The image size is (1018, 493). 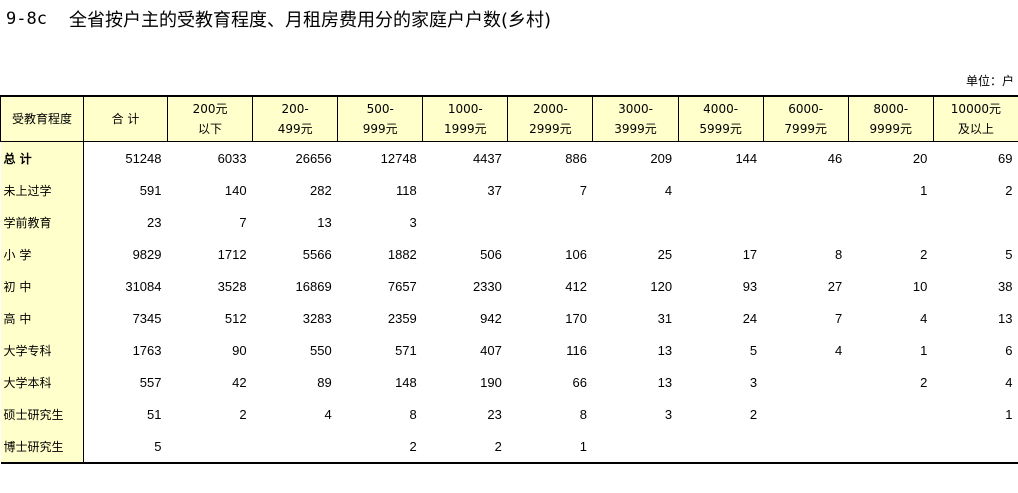 What do you see at coordinates (509, 190) in the screenshot?
I see `table-row: 未上过学 591 140 282 118 37 7 4 1 2` at bounding box center [509, 190].